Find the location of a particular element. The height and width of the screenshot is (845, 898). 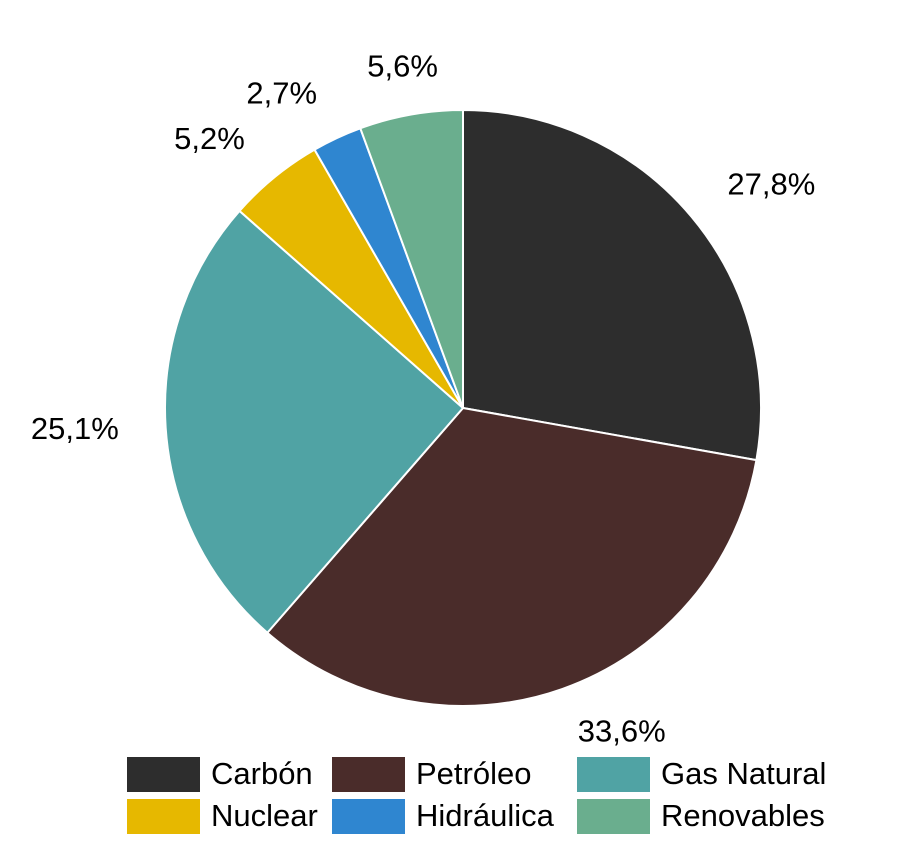

legend-label-petroleo: Petróleo is located at coordinates (474, 773).